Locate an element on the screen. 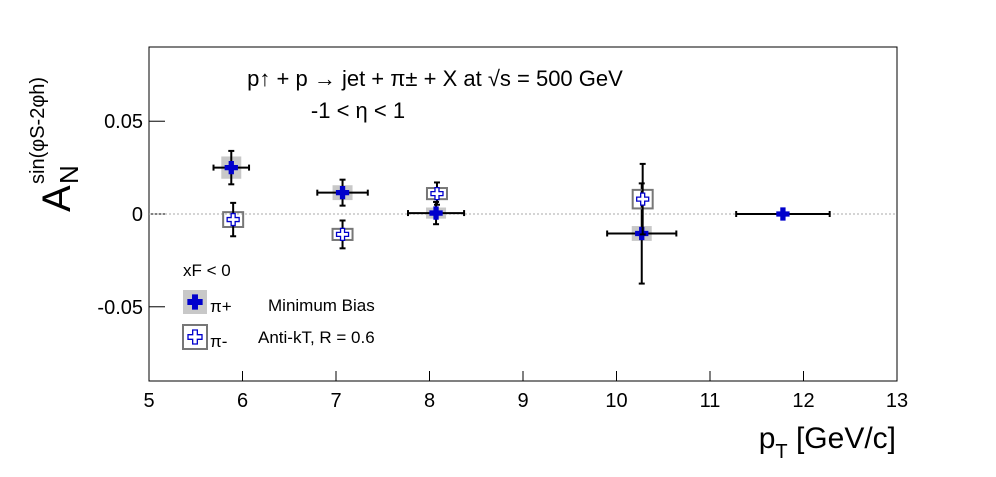 The height and width of the screenshot is (477, 996). x-tick-label: 10 is located at coordinates (616, 401).